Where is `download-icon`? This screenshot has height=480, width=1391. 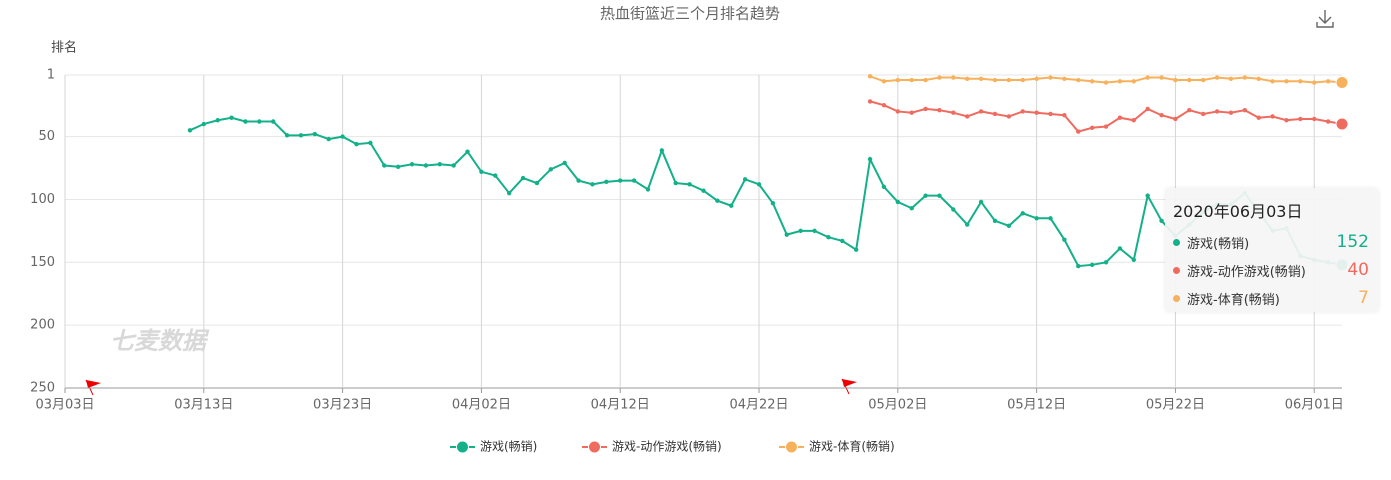
download-icon is located at coordinates (1325, 19).